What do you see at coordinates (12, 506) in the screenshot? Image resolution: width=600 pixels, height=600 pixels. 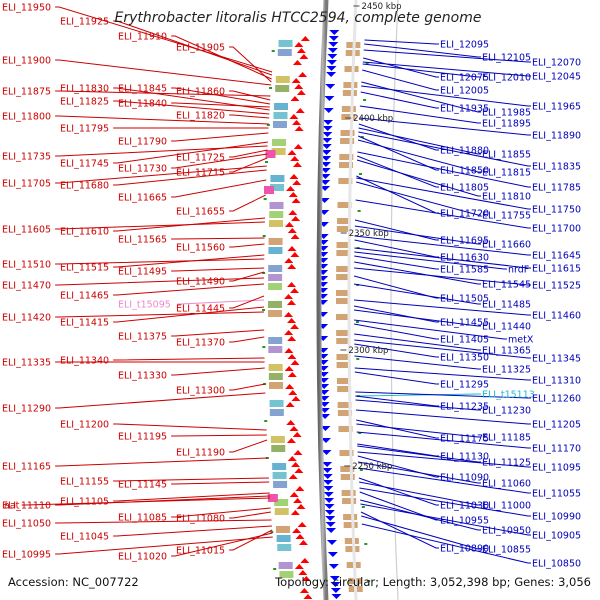 I see `gene-label: aat` at bounding box center [12, 506].